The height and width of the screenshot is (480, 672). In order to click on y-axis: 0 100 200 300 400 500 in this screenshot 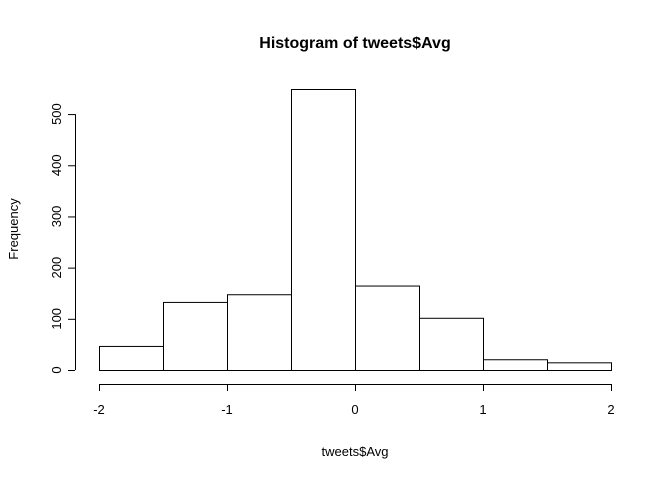, I will do `click(62, 238)`.